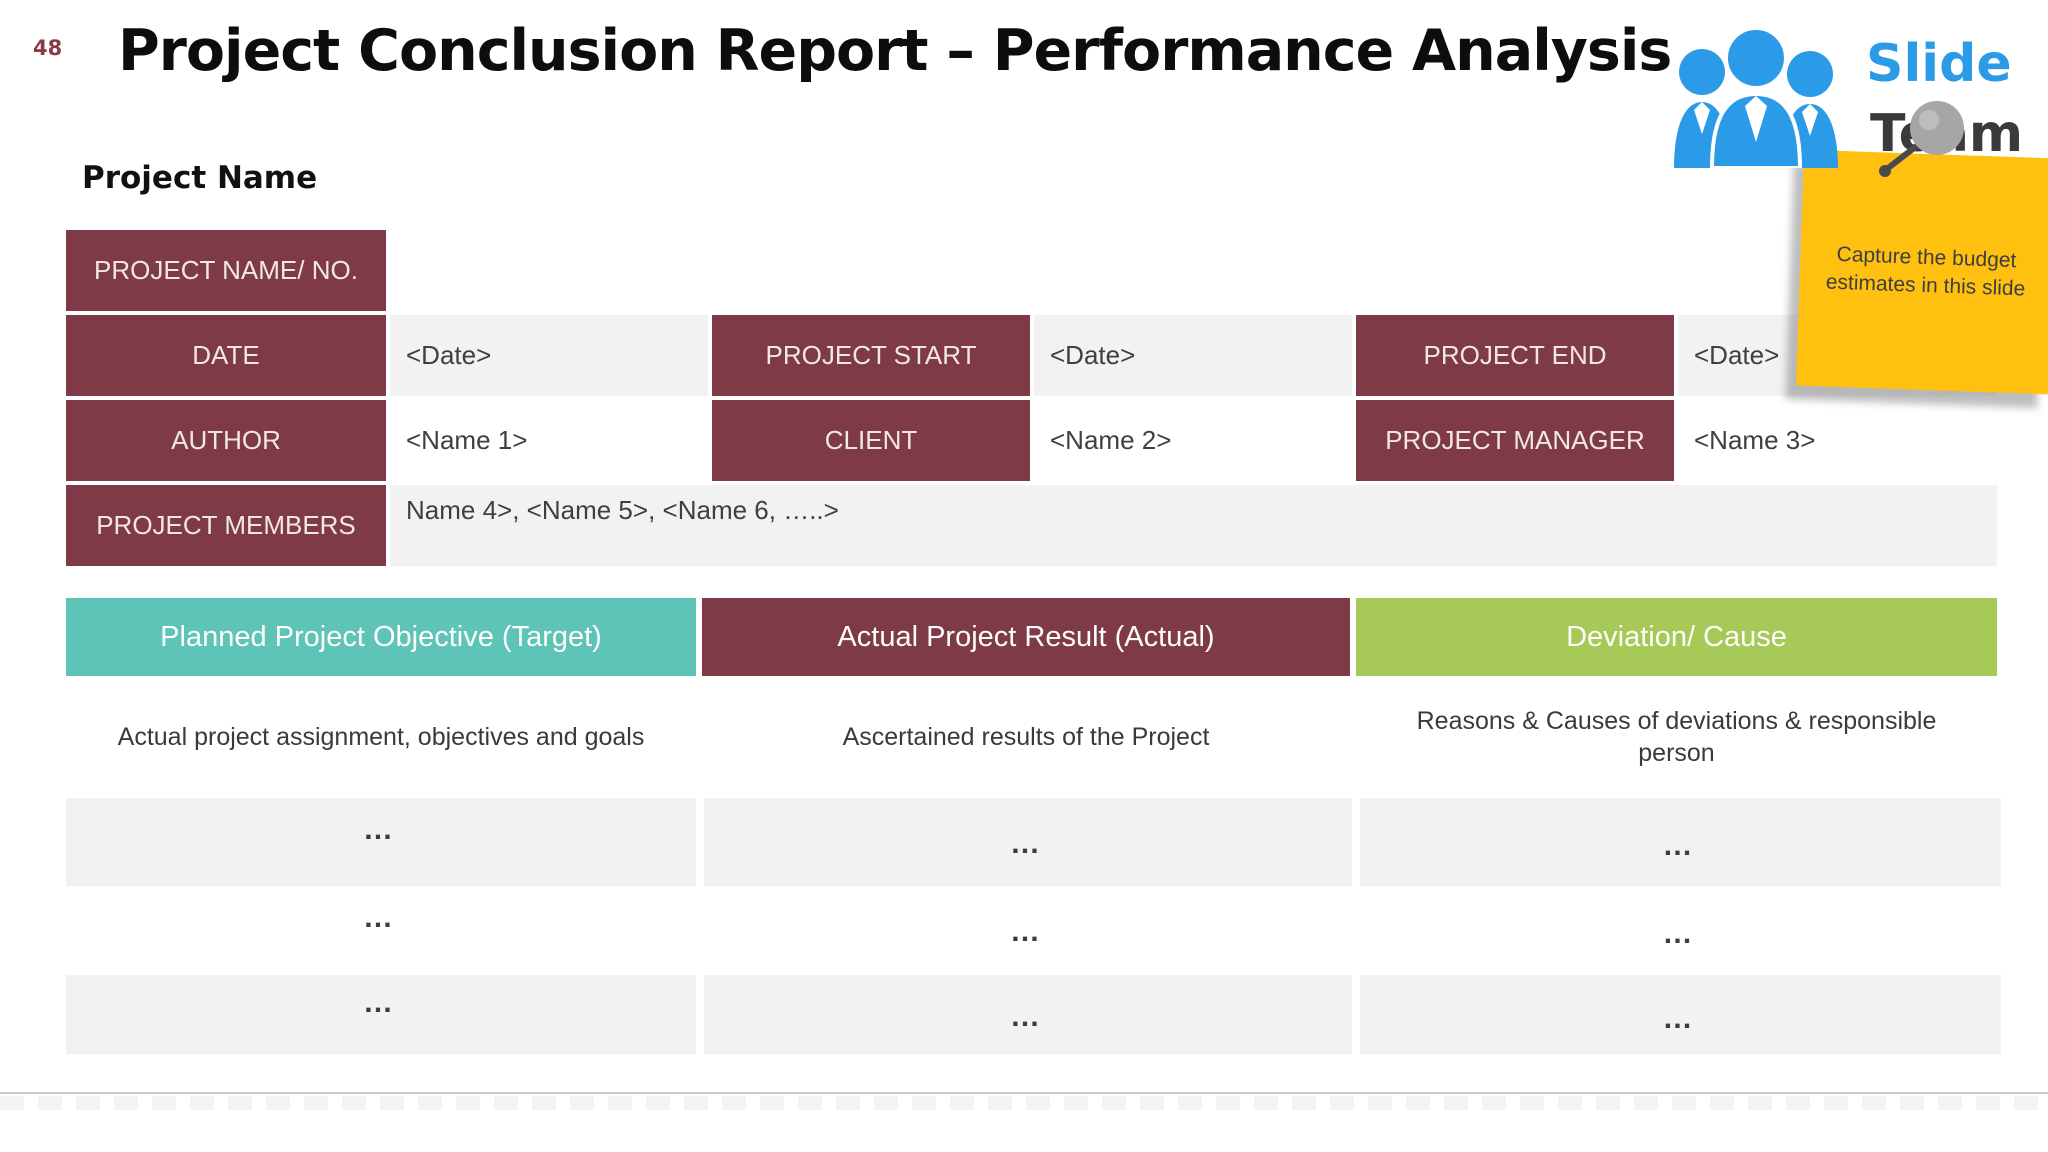 The width and height of the screenshot is (2048, 1152). I want to click on header-planned-objective: Planned Project Objective (Target), so click(381, 637).